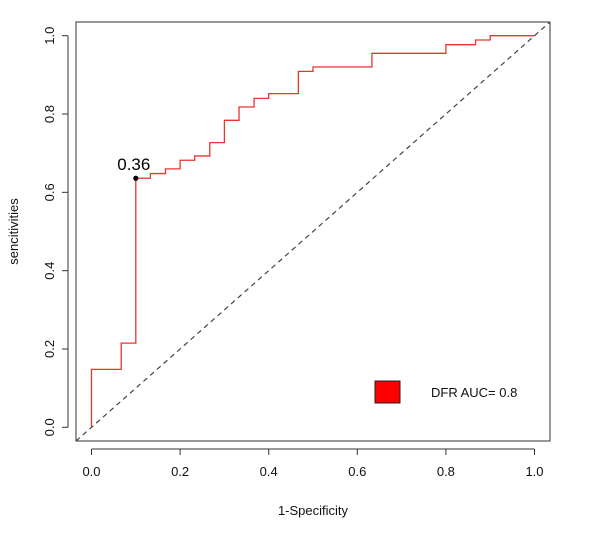 The width and height of the screenshot is (592, 540). What do you see at coordinates (269, 471) in the screenshot?
I see `x-tick-label: 0.4` at bounding box center [269, 471].